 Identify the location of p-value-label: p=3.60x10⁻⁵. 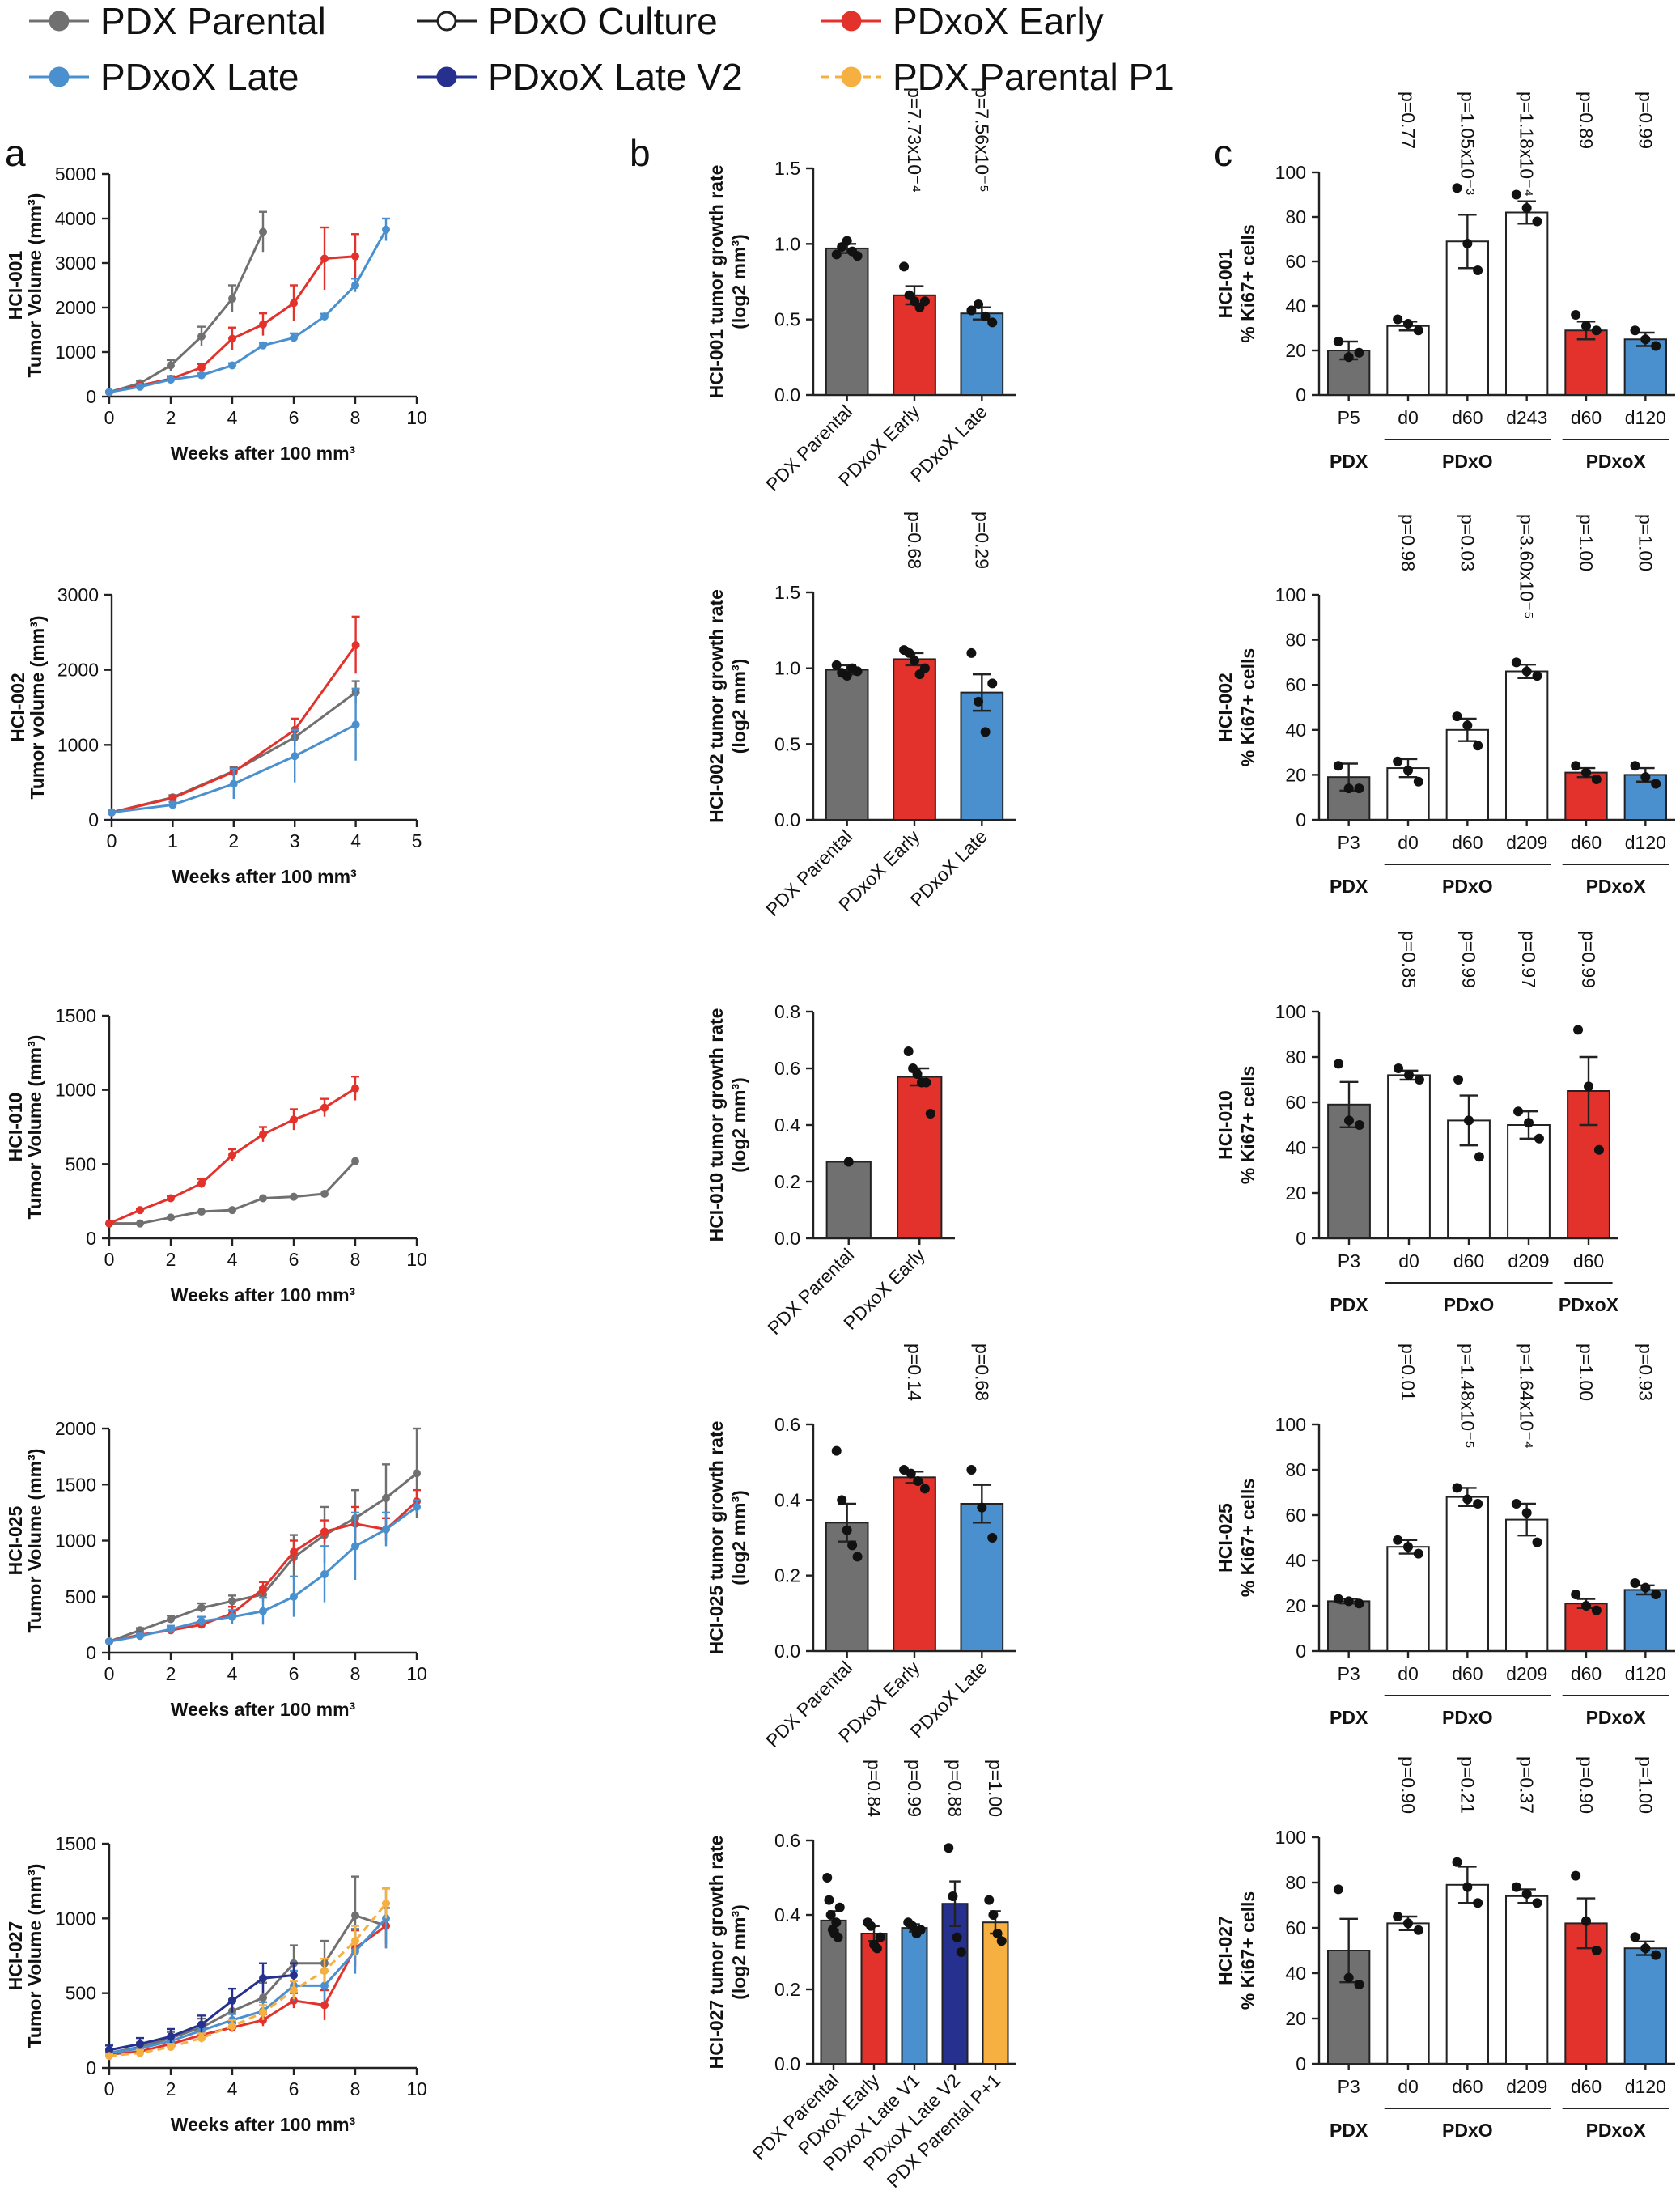
(1528, 566).